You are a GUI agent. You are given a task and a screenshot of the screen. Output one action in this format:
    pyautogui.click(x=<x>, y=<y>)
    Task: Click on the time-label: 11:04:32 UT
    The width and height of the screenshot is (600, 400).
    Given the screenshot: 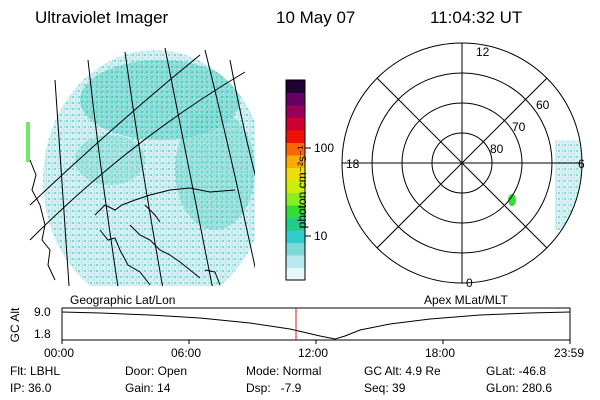 What is the action you would take?
    pyautogui.click(x=476, y=17)
    